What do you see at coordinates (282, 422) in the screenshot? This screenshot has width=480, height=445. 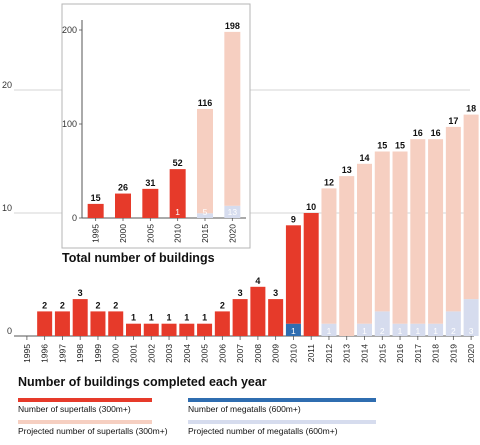 I see `legend-swatch-projected_megatall` at bounding box center [282, 422].